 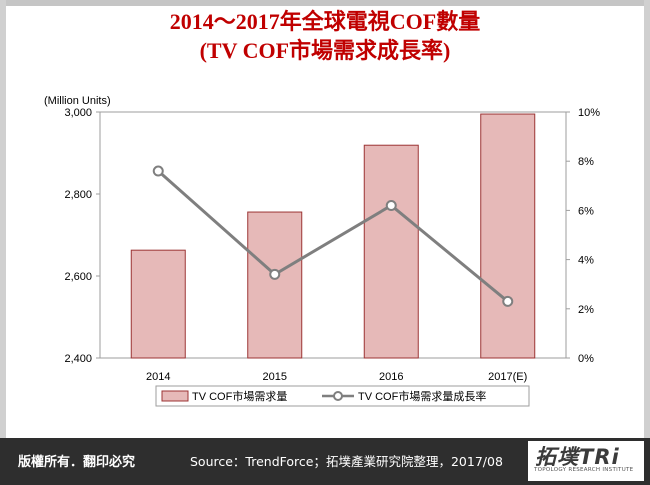 What do you see at coordinates (275, 285) in the screenshot?
I see `bar-2015` at bounding box center [275, 285].